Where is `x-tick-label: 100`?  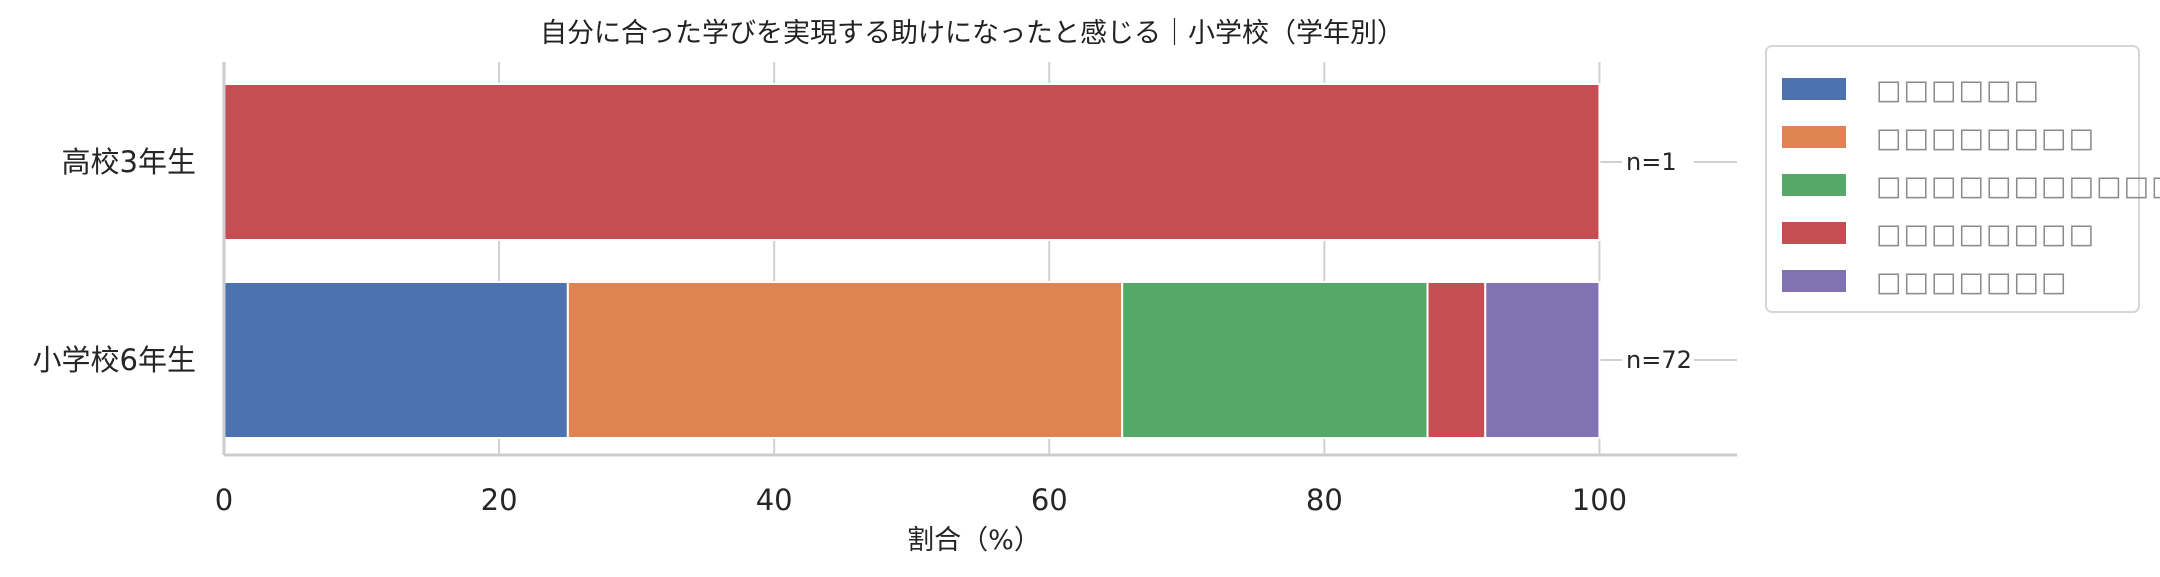
x-tick-label: 100 is located at coordinates (1599, 500).